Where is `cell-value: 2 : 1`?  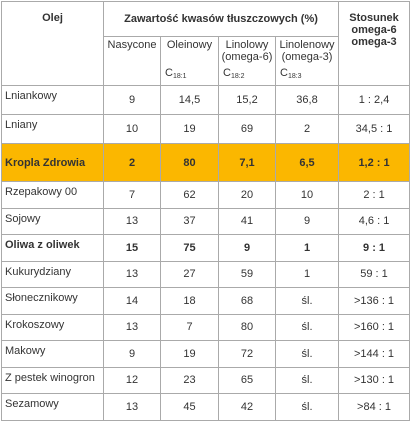
cell-value: 2 : 1 is located at coordinates (374, 195).